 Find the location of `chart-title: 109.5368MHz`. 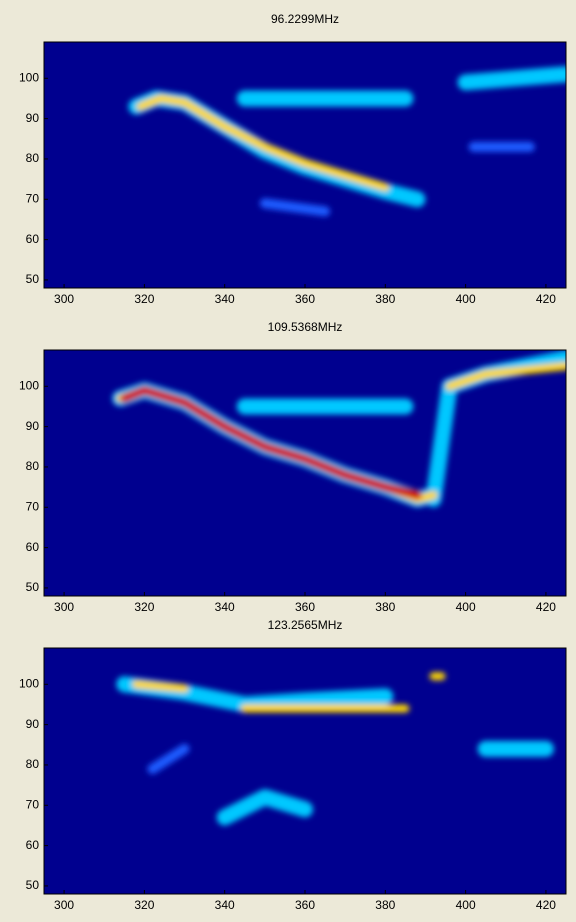

chart-title: 109.5368MHz is located at coordinates (305, 327).